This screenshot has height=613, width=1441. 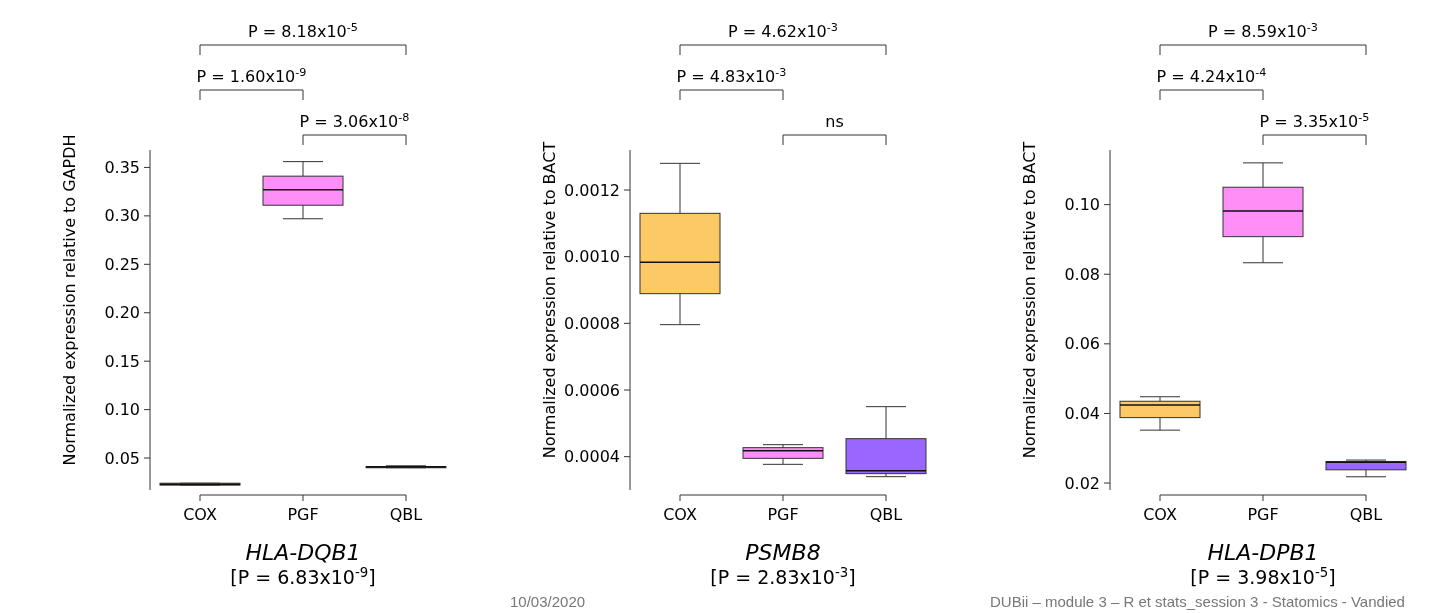 What do you see at coordinates (122, 168) in the screenshot?
I see `y-tick-label: 0.35` at bounding box center [122, 168].